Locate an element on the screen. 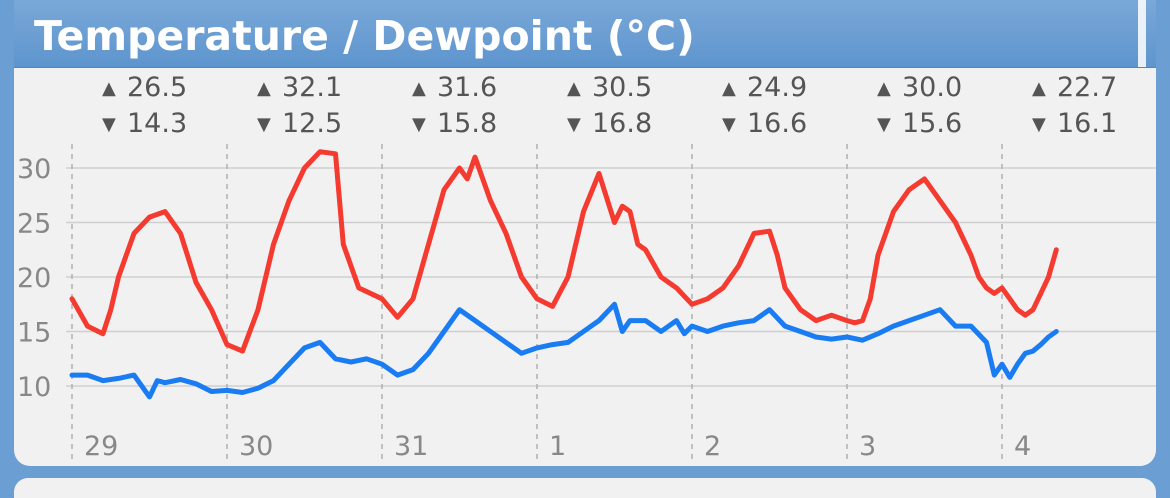 This screenshot has width=1170, height=498. chart-header: Temperature / Dewpoint (°C) is located at coordinates (585, 34).